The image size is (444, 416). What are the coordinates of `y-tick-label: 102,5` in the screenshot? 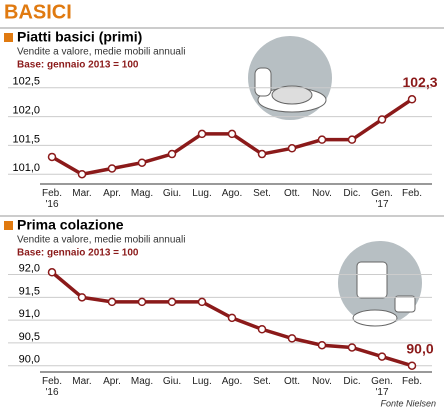 It's located at (26, 82).